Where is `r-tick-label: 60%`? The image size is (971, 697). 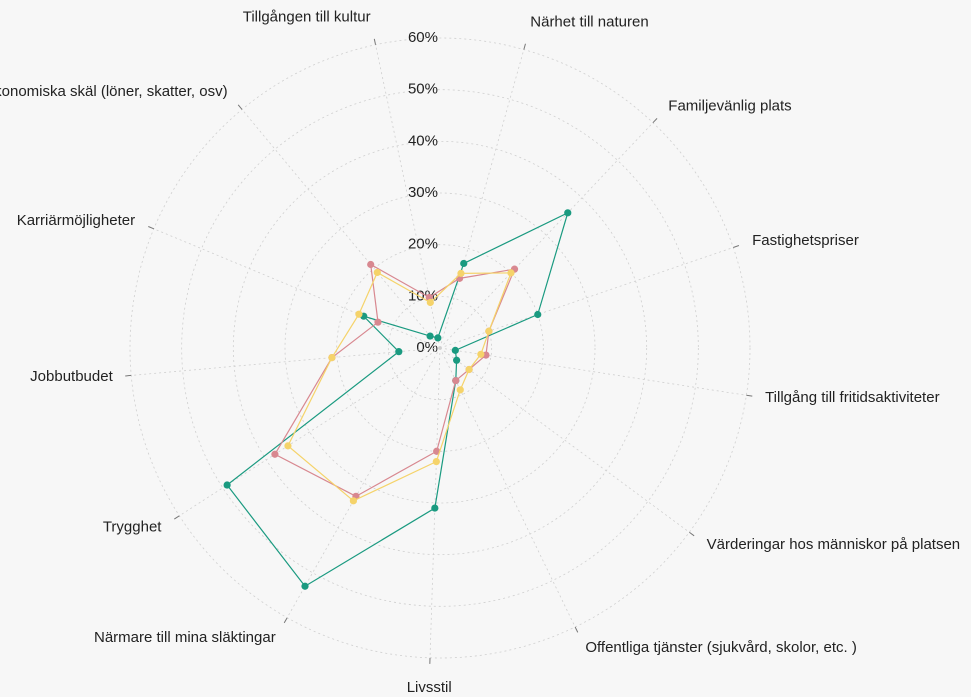 r-tick-label: 60% is located at coordinates (423, 37).